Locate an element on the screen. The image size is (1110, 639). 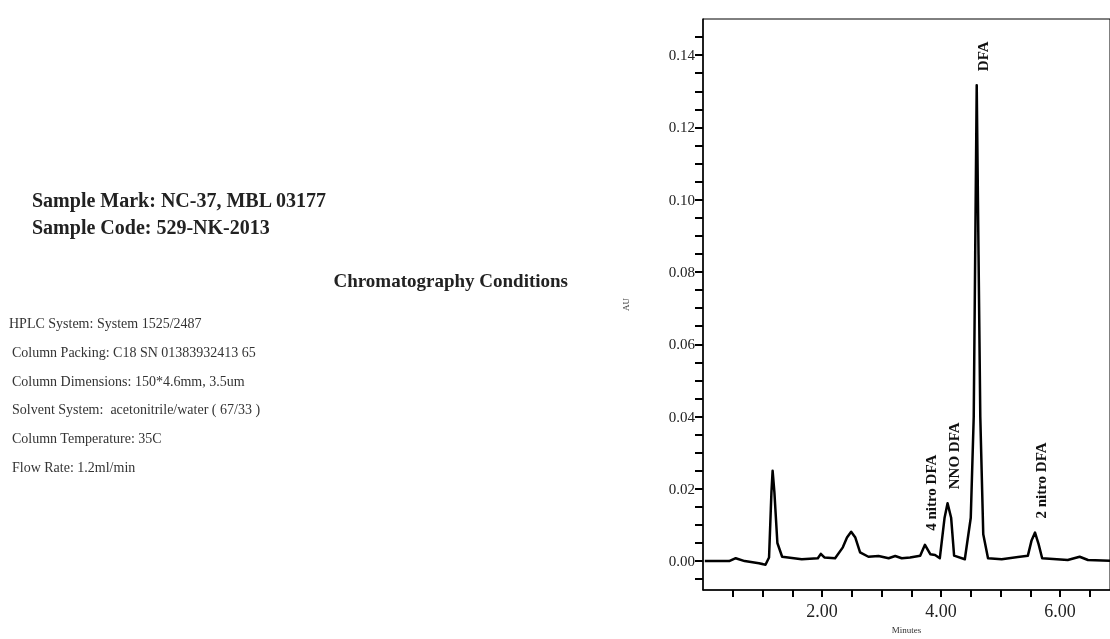
text: Column Packing: C18 SN 01383932413 65 is located at coordinates (134, 352).